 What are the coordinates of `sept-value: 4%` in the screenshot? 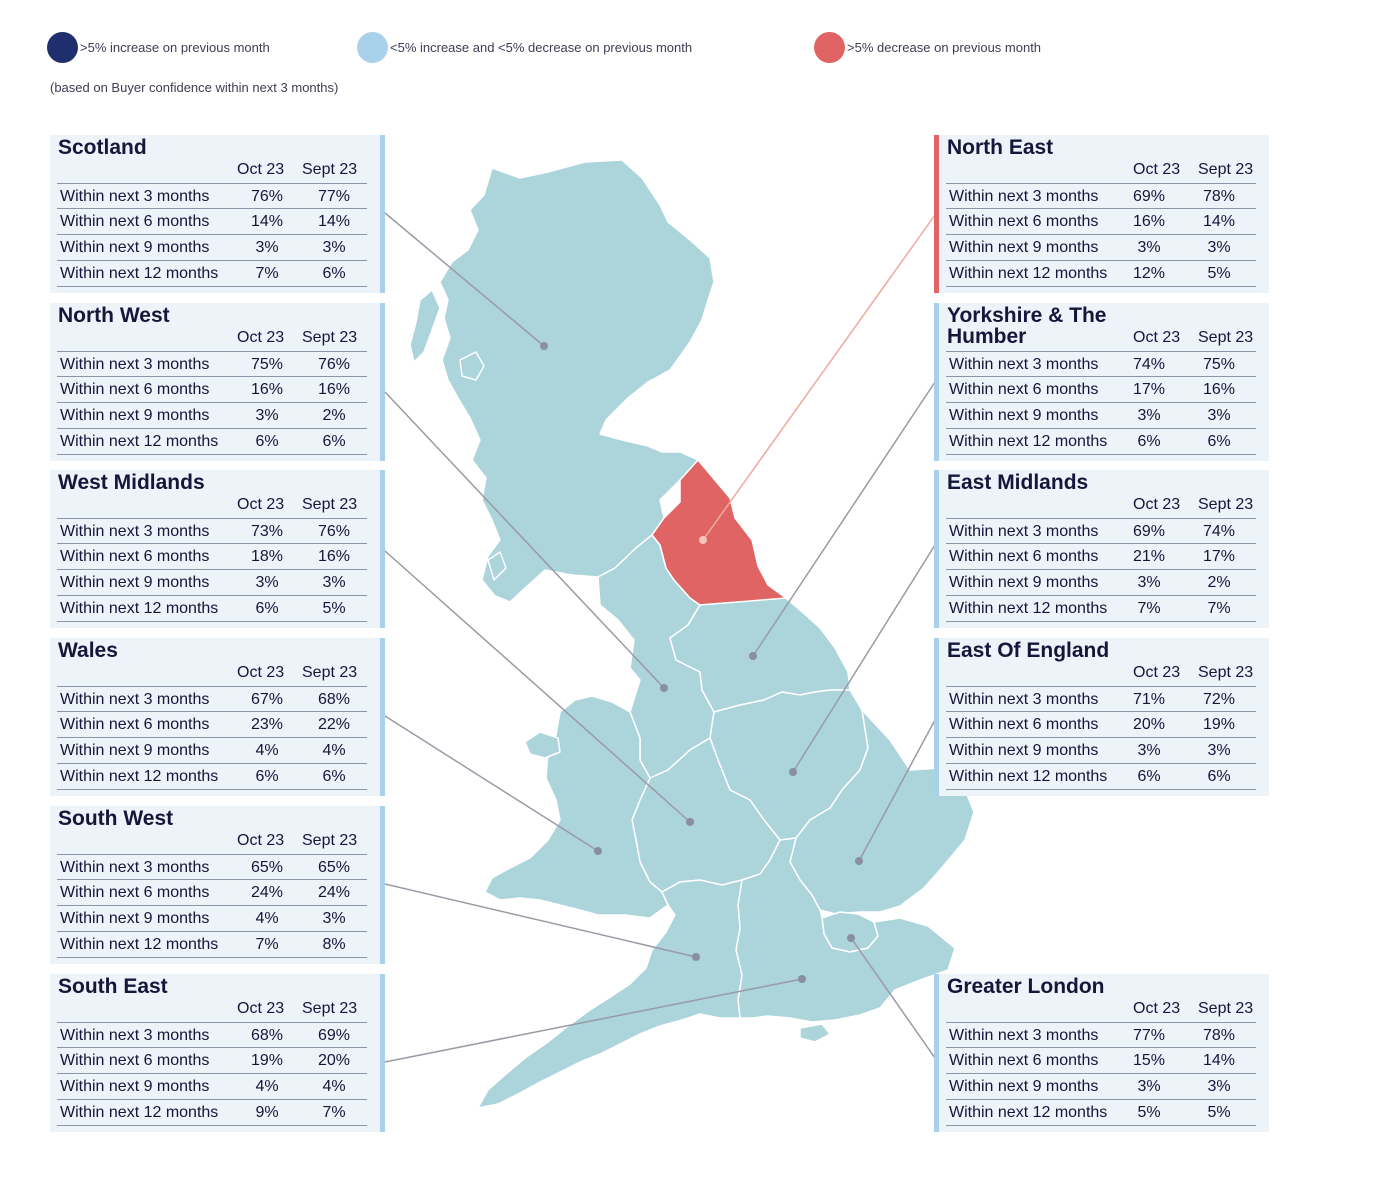 It's located at (334, 750).